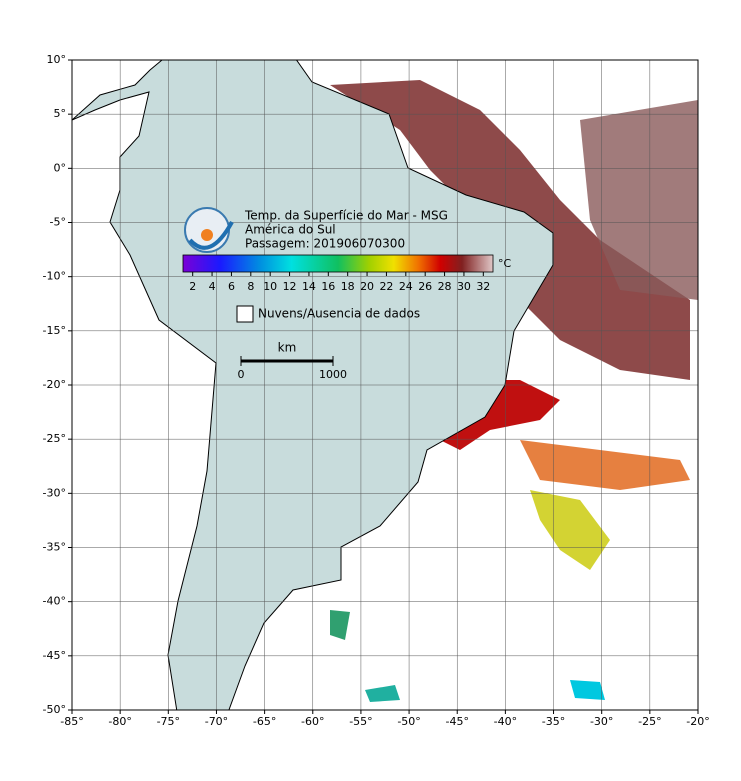 This screenshot has width=741, height=781. Describe the element at coordinates (250, 286) in the screenshot. I see `colorbar-tick-label: 8` at that location.